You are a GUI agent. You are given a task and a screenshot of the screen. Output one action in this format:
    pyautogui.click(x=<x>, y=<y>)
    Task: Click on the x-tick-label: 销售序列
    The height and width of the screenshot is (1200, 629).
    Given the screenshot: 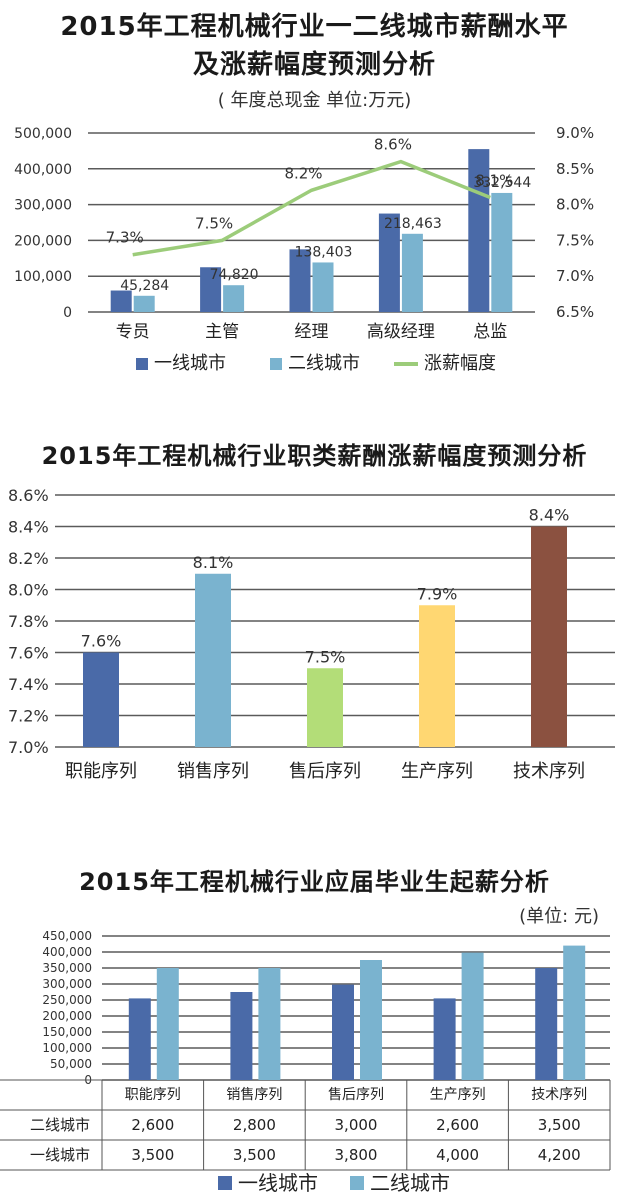 What is the action you would take?
    pyautogui.click(x=254, y=1095)
    